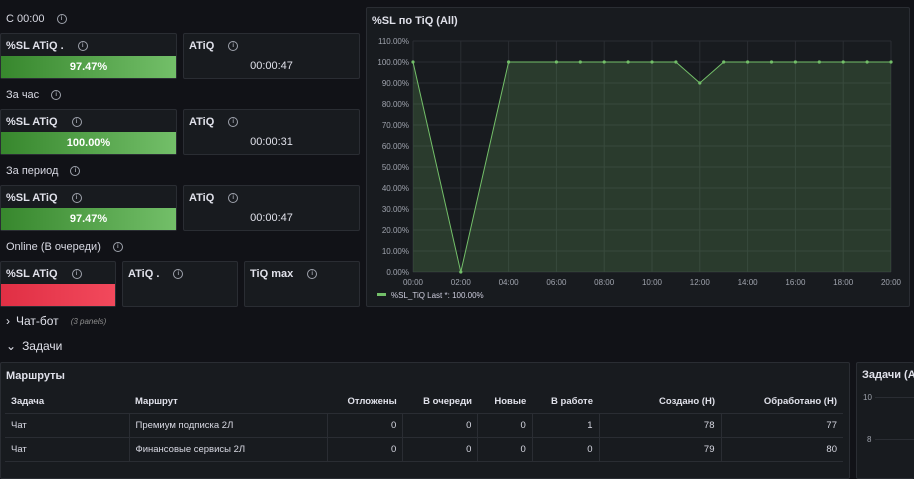 The width and height of the screenshot is (914, 479). What do you see at coordinates (395, 83) in the screenshot?
I see `y-tick-label: 90.00%` at bounding box center [395, 83].